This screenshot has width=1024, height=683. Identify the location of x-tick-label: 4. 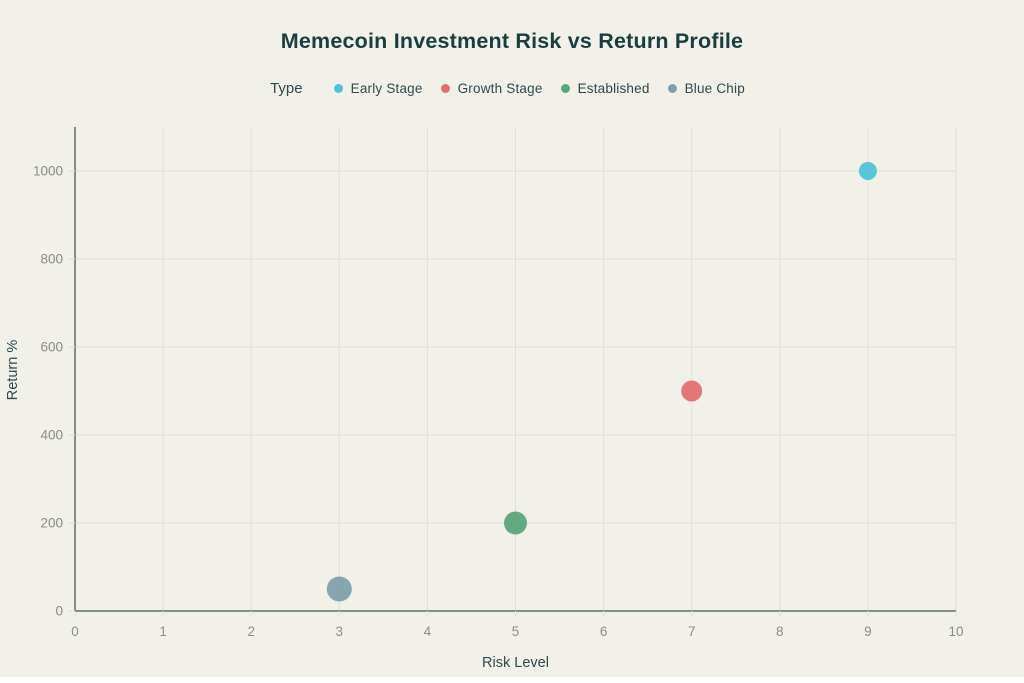
(428, 631).